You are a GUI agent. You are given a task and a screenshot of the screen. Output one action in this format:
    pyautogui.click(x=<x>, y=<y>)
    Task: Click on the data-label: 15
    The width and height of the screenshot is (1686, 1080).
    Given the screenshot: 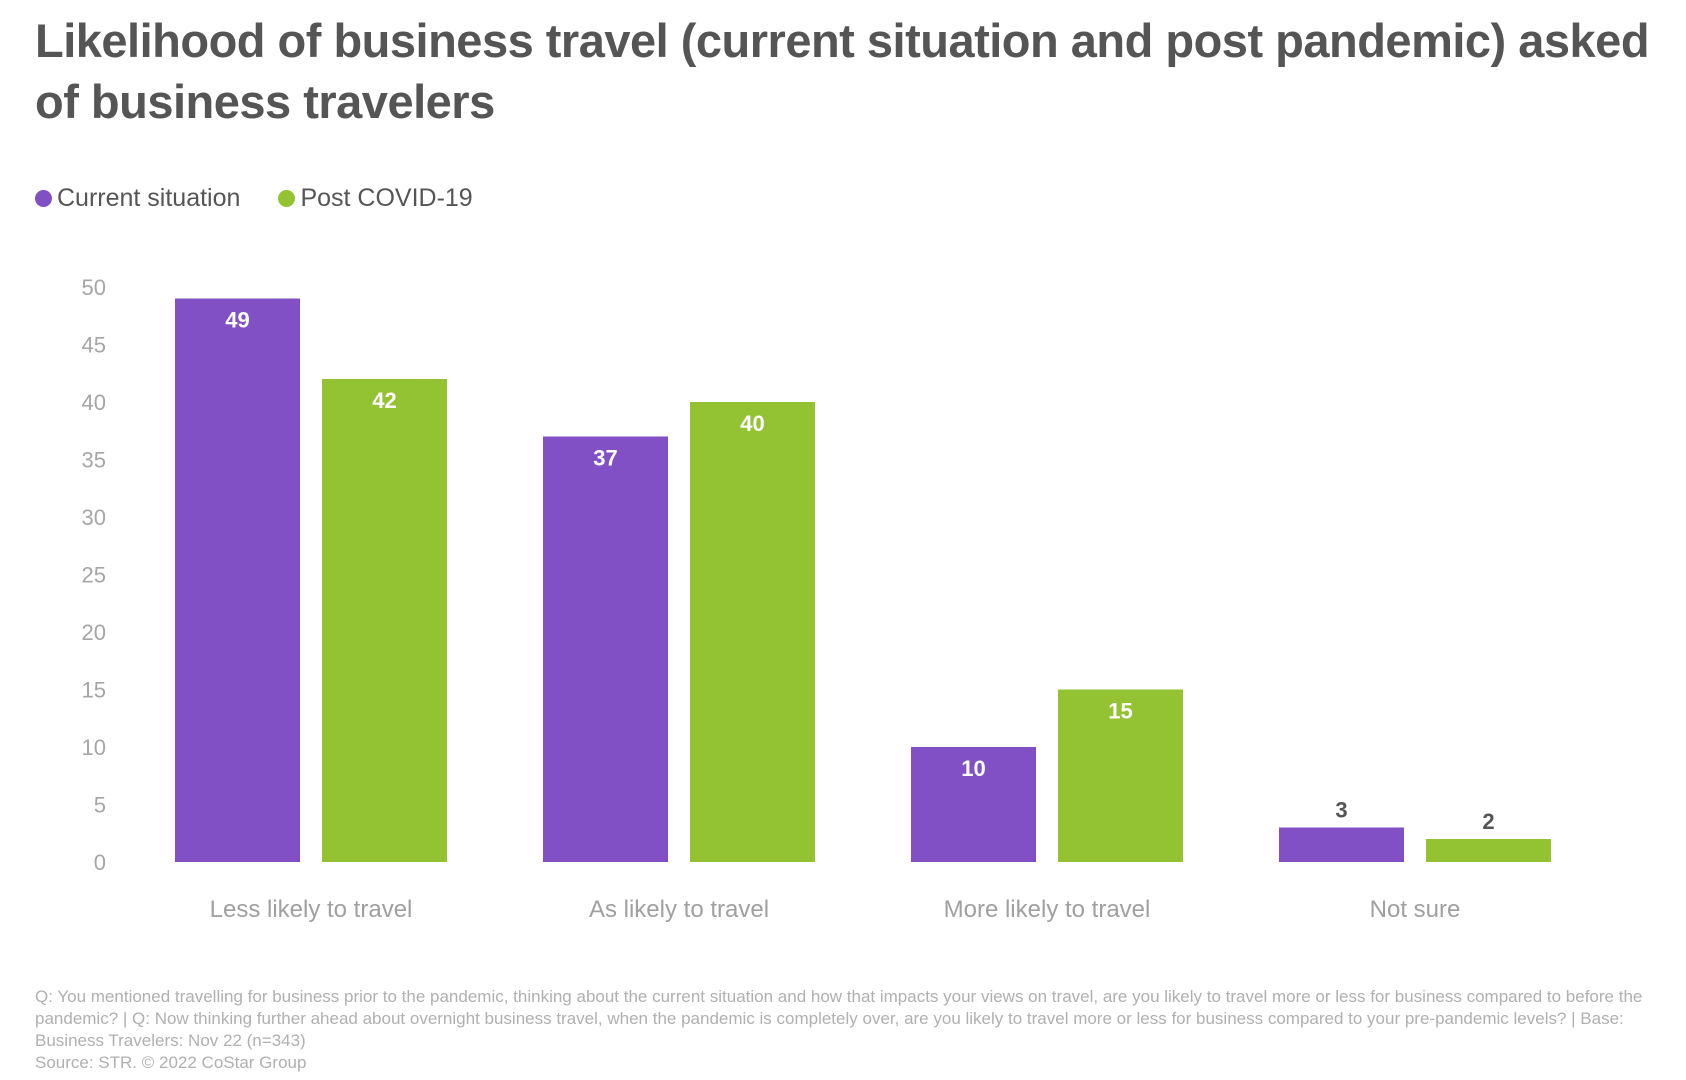 What is the action you would take?
    pyautogui.click(x=1120, y=711)
    